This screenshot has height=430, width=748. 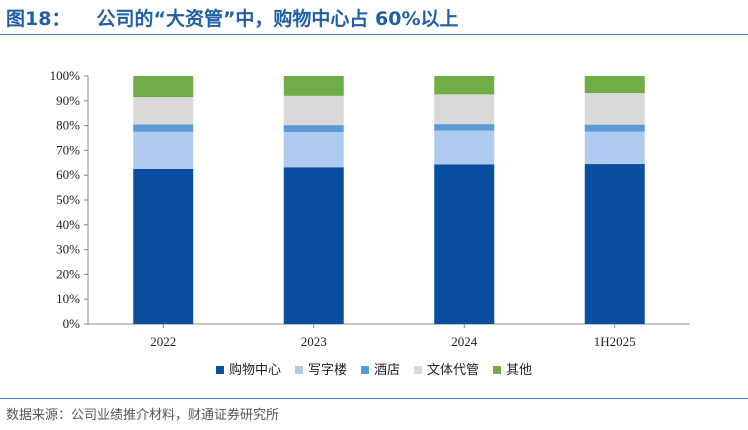 What do you see at coordinates (68, 199) in the screenshot?
I see `y-tick-label: 50%` at bounding box center [68, 199].